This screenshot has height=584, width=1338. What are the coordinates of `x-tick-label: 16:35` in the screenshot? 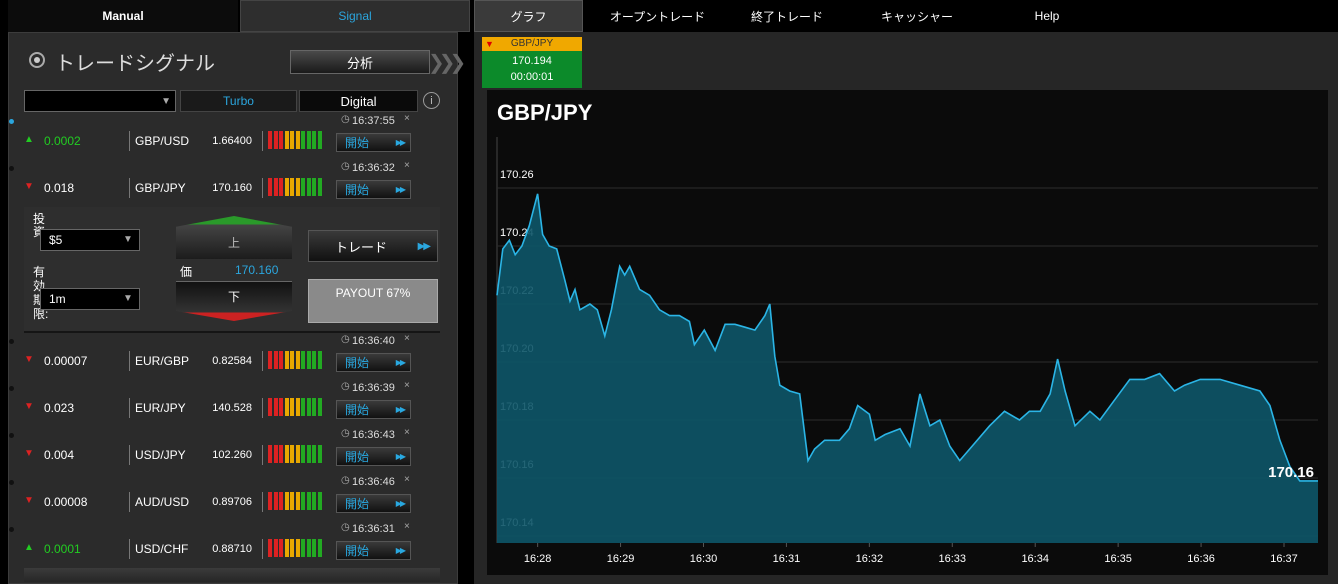 It's located at (1118, 559).